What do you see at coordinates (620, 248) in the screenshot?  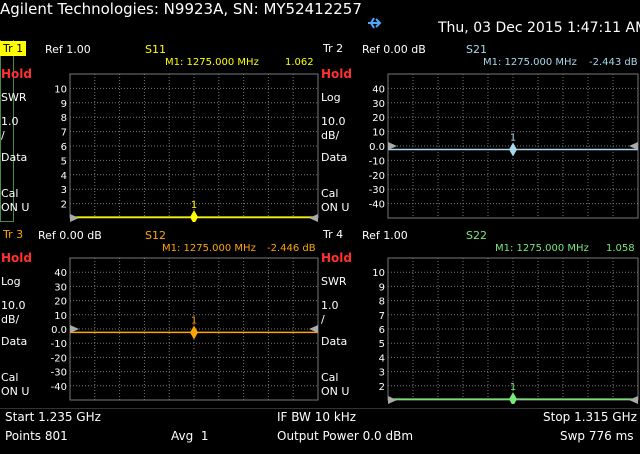 I see `marker-value: 1.058` at bounding box center [620, 248].